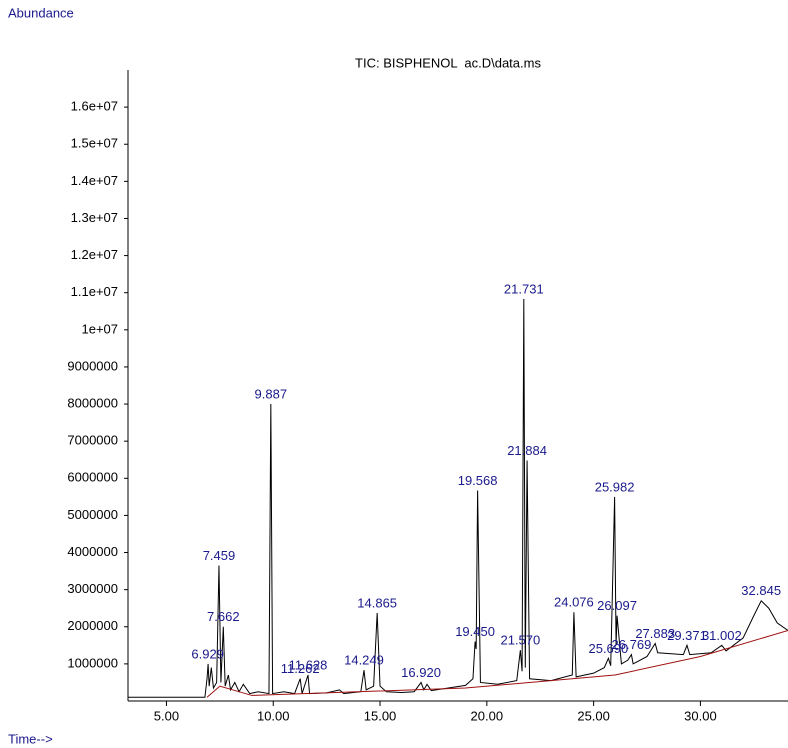  I want to click on peak-label: 9.887, so click(271, 393).